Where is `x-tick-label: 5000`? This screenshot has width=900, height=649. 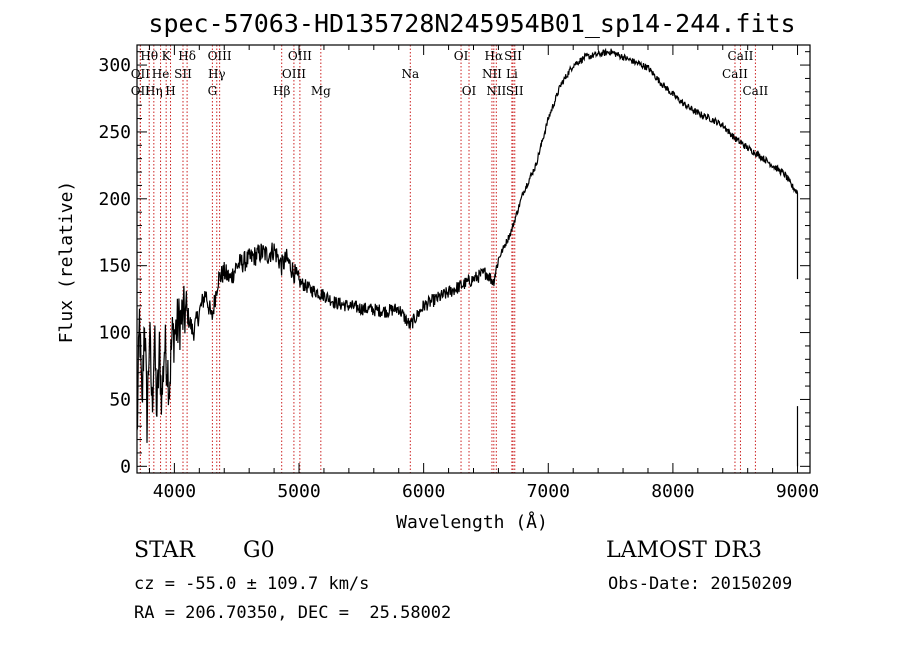
x-tick-label: 5000 is located at coordinates (298, 491).